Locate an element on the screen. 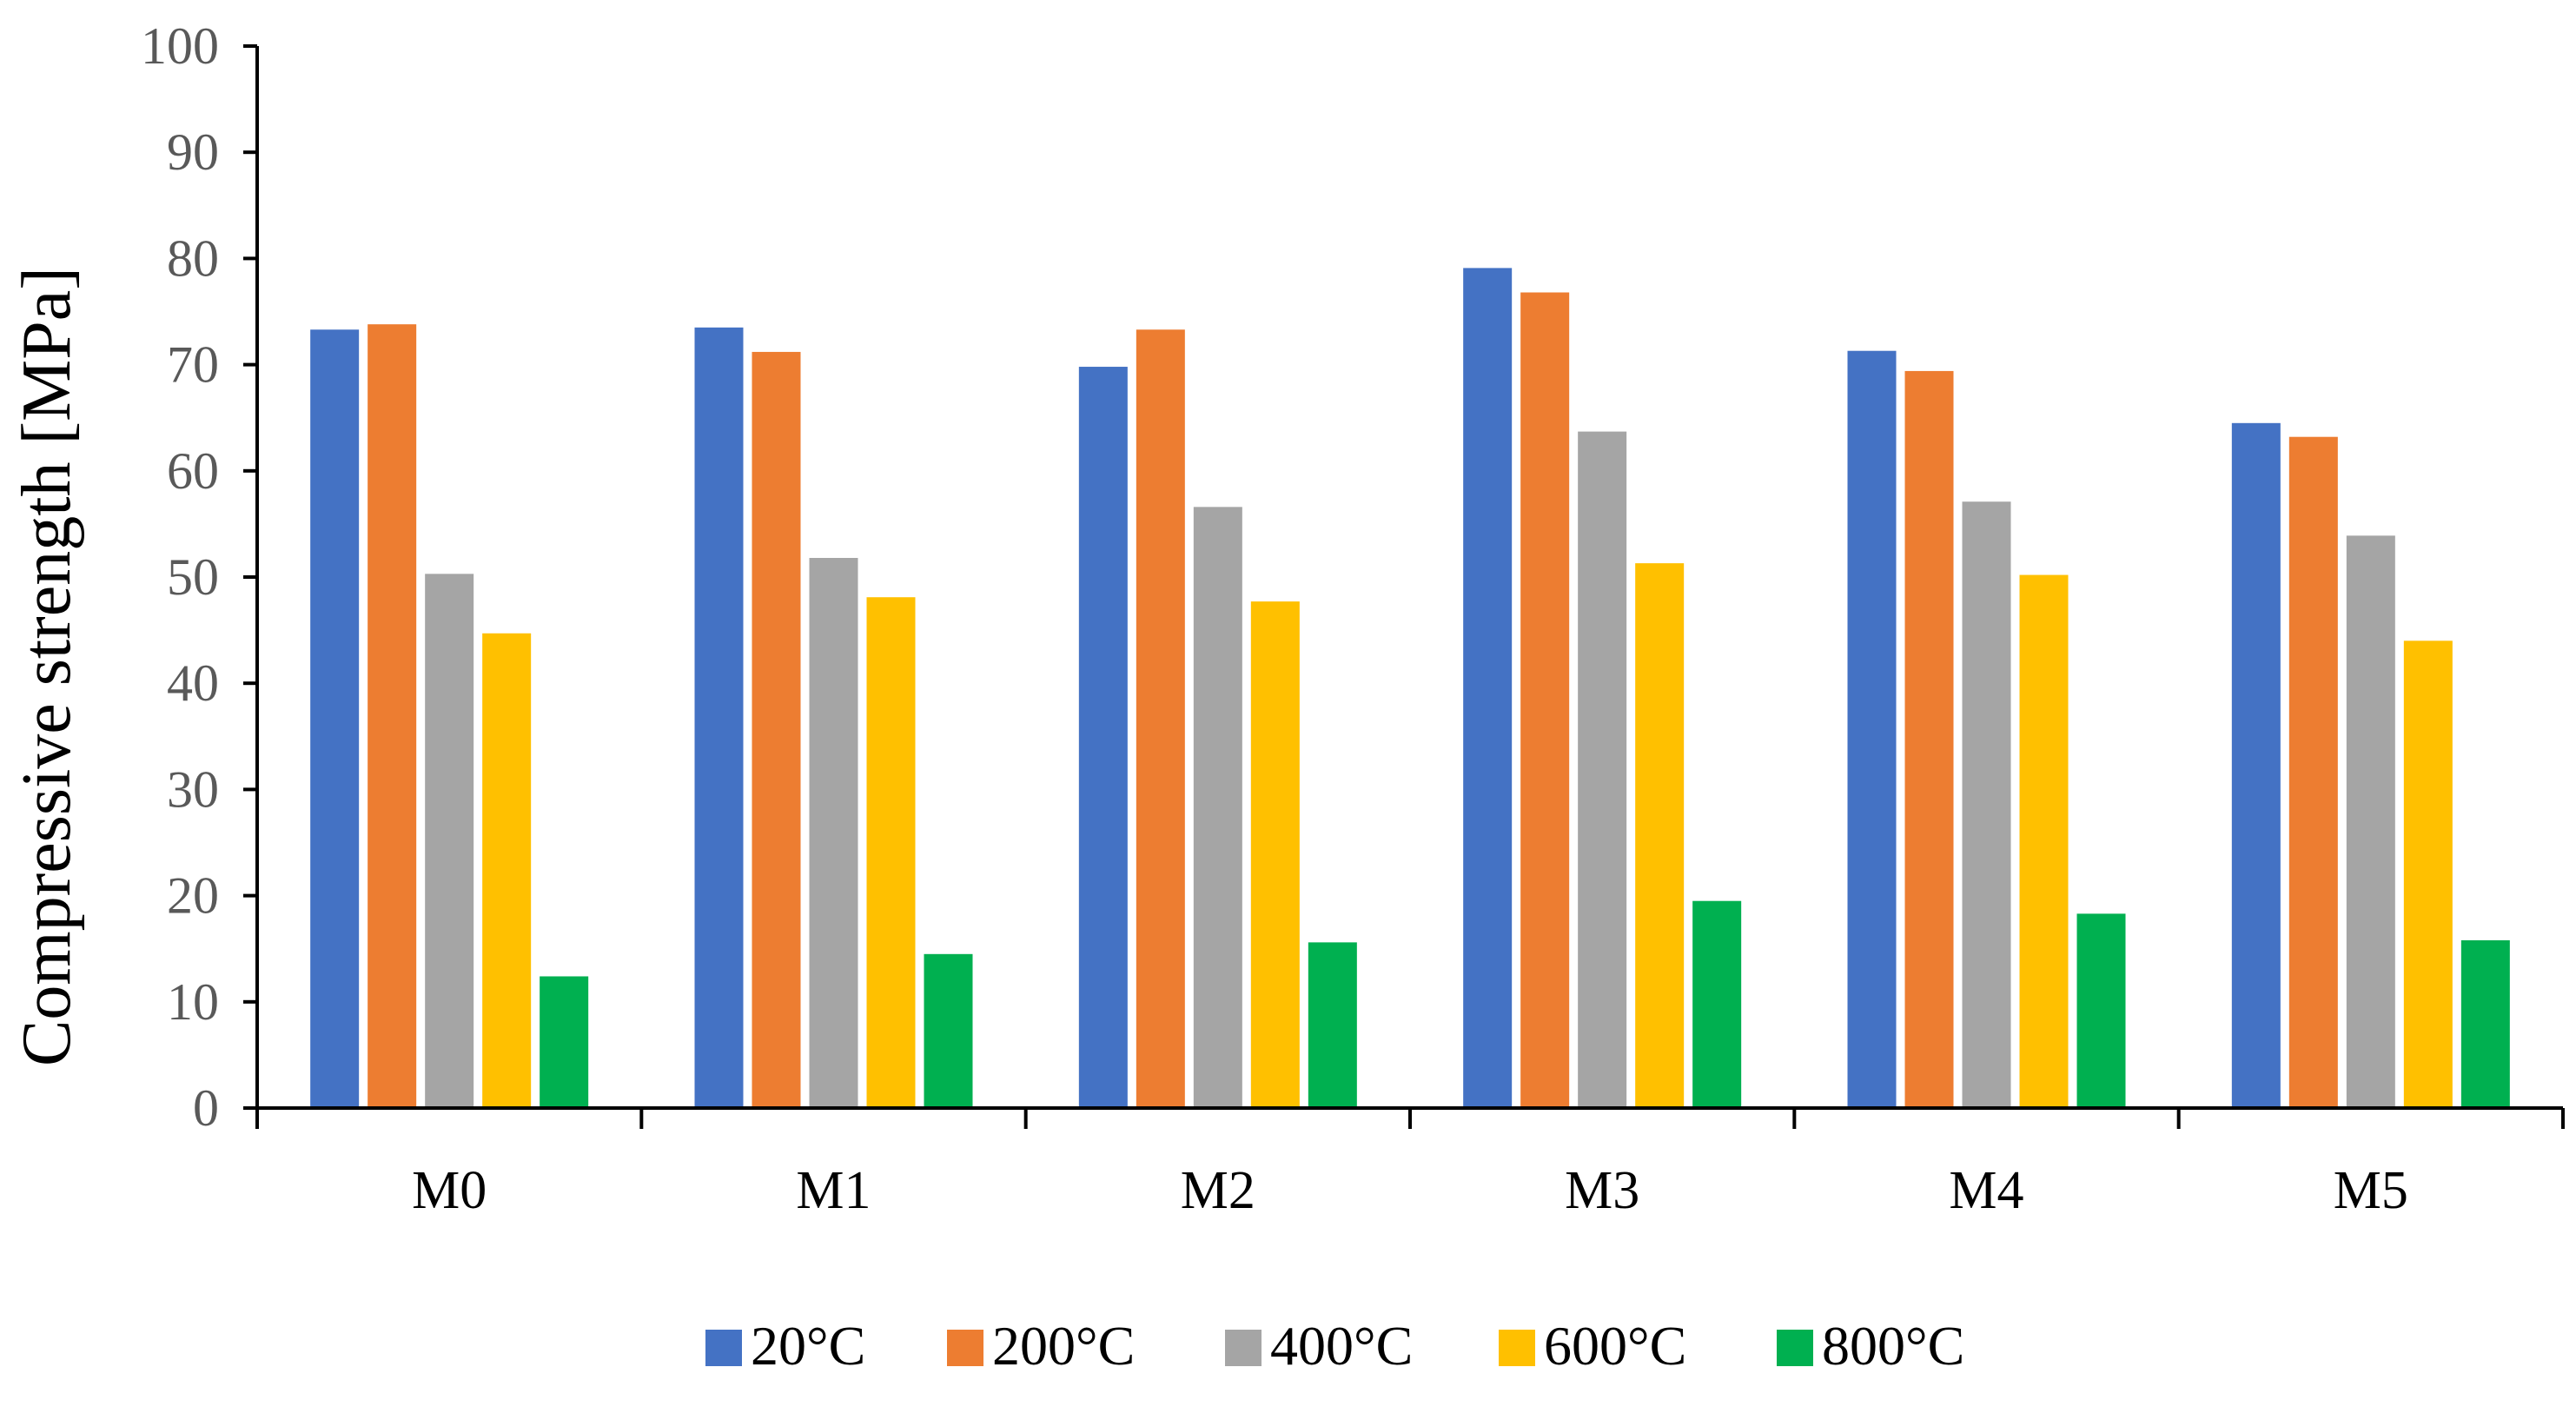 The height and width of the screenshot is (1407, 2576). bar-m4-20c is located at coordinates (1872, 729).